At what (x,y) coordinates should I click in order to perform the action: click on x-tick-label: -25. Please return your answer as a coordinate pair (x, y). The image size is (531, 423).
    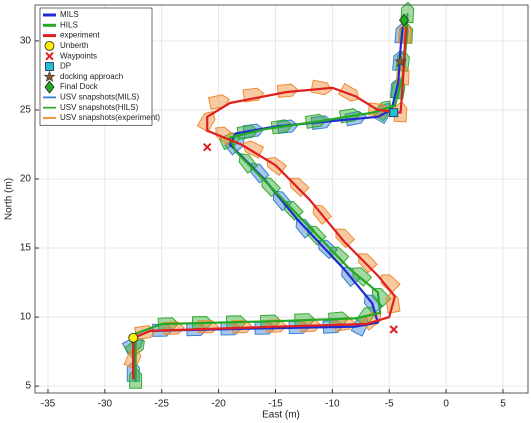
    Looking at the image, I should click on (161, 404).